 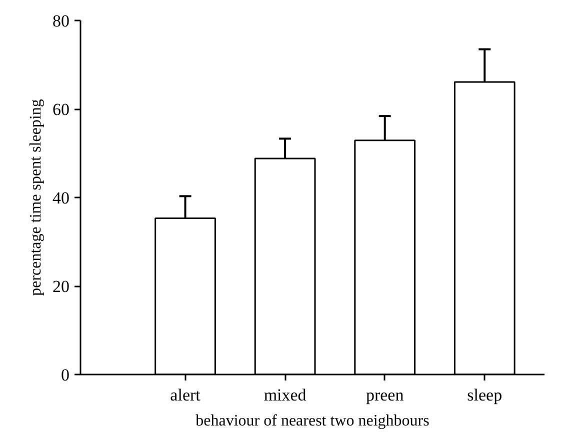 I want to click on x-tick-label: mixed, so click(x=285, y=395).